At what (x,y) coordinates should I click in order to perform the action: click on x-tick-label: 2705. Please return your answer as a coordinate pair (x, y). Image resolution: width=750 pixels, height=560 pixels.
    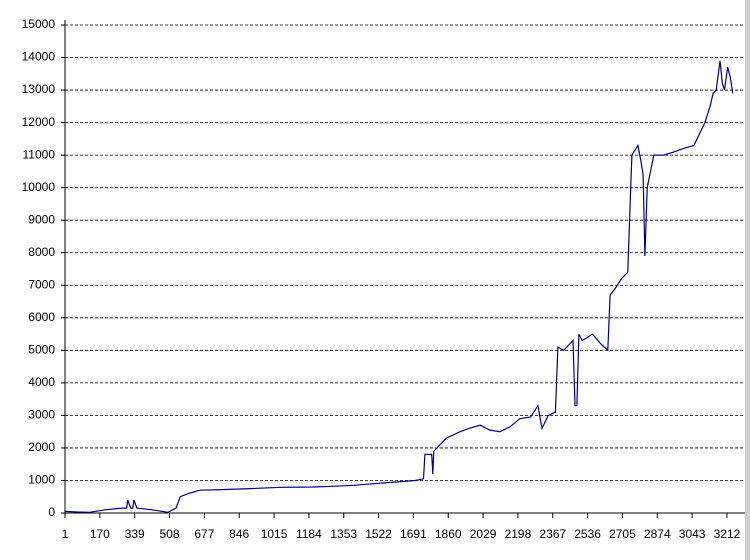
    Looking at the image, I should click on (622, 534).